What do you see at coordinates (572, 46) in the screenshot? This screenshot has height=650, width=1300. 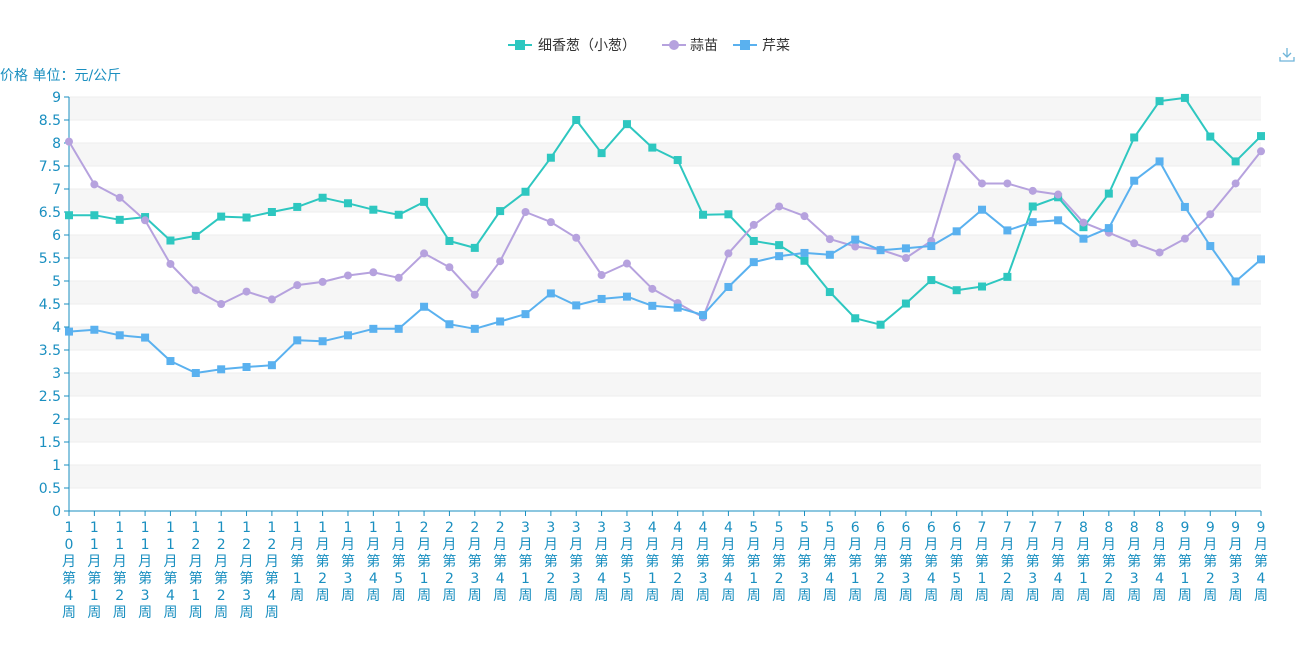 I see `legend-item-0: 细香葱（小葱）` at bounding box center [572, 46].